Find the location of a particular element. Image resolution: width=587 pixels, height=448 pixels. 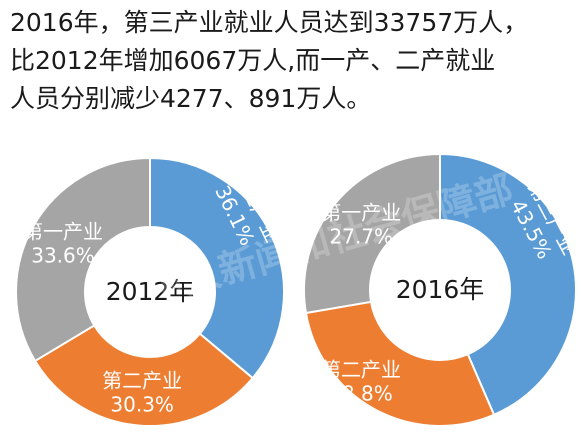

headline-line: 人员分别减少4277、891万人。 is located at coordinates (191, 98).